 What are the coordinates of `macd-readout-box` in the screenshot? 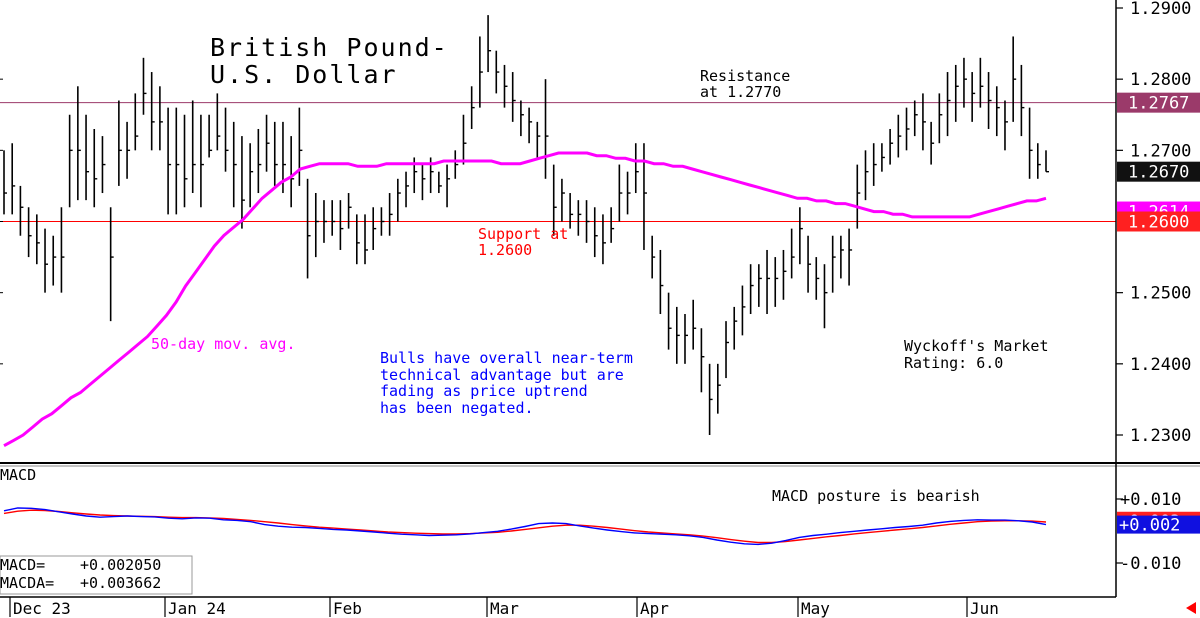 It's located at (96, 575).